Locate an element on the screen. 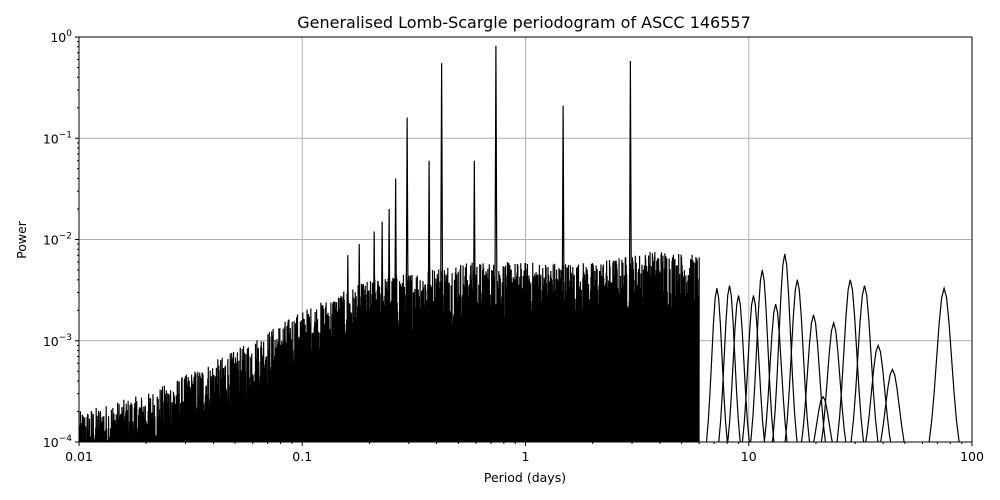  x-axis: 0.01 0.1 1 10 100 is located at coordinates (524, 453).